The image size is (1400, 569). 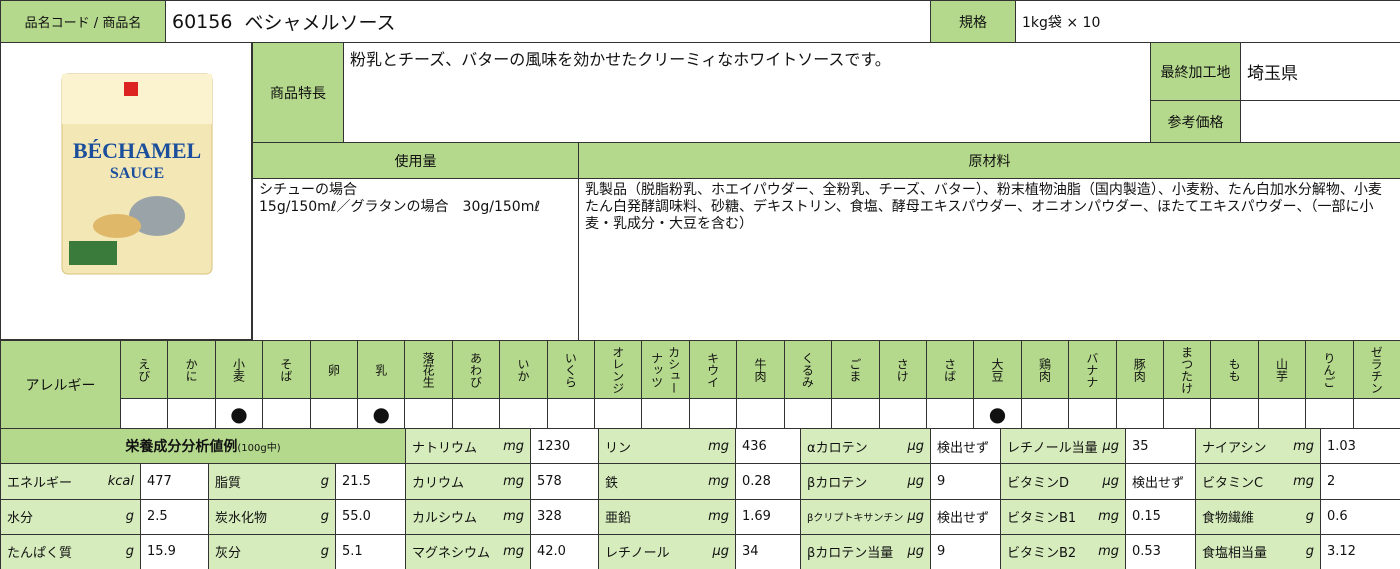 What do you see at coordinates (564, 551) in the screenshot?
I see `nutrient-value: 42.0` at bounding box center [564, 551].